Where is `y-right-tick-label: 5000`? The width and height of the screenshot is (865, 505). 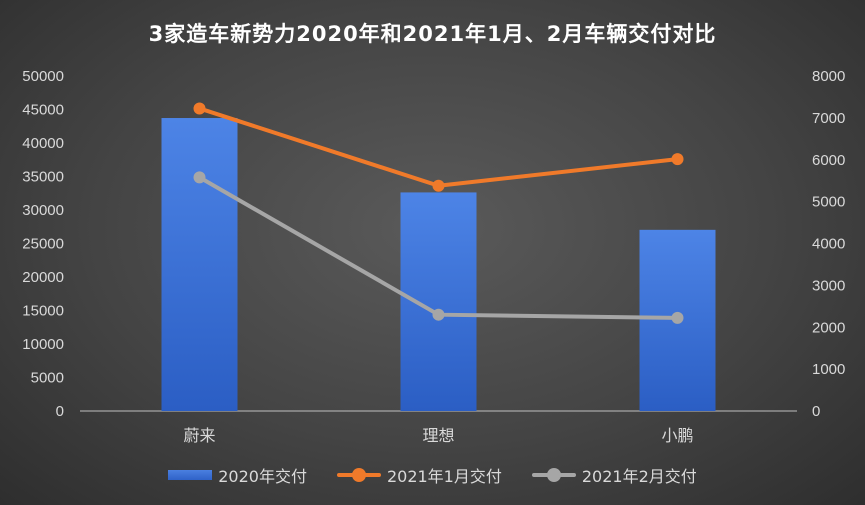
y-right-tick-label: 5000 is located at coordinates (828, 202).